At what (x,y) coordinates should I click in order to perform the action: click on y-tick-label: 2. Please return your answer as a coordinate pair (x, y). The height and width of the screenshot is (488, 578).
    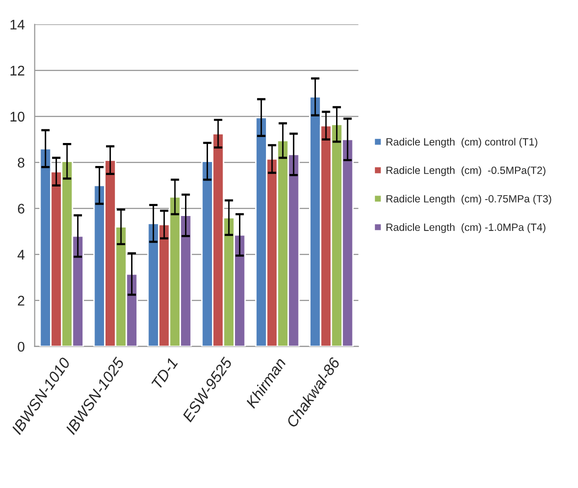
    Looking at the image, I should click on (21, 301).